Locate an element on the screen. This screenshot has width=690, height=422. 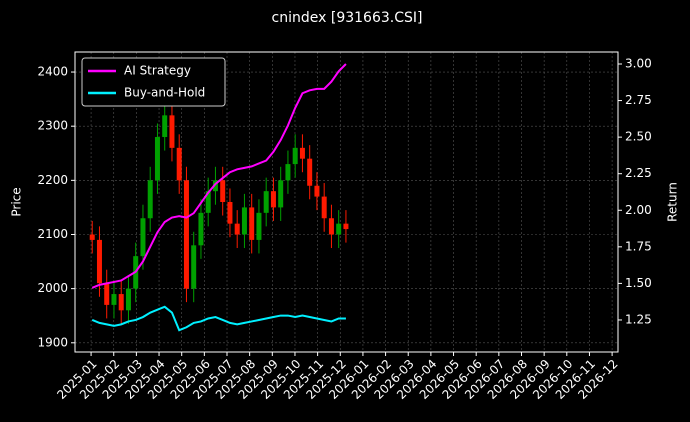
y-tick-label: 2100 is located at coordinates (52, 234).